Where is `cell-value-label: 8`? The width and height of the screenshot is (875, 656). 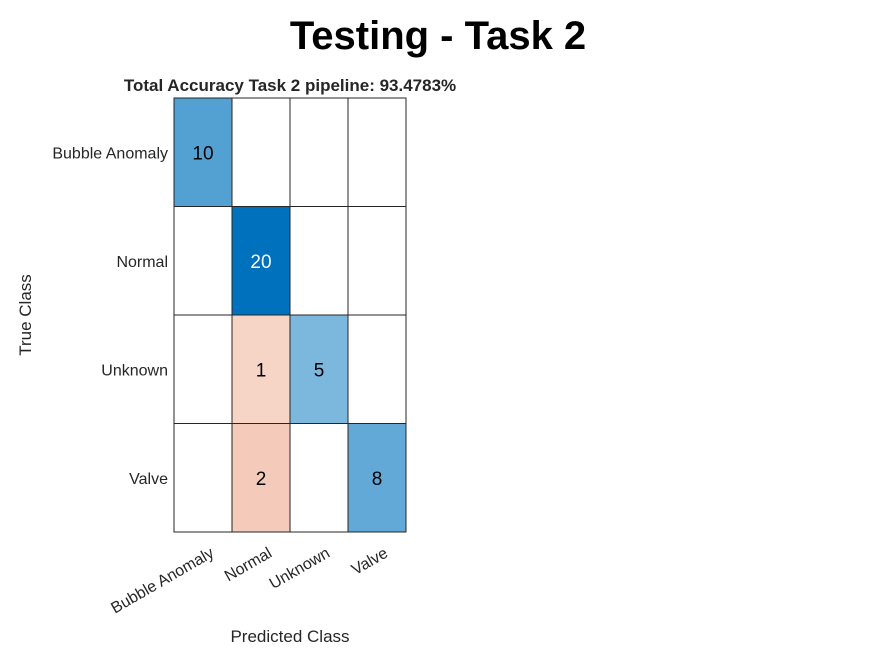
cell-value-label: 8 is located at coordinates (377, 479).